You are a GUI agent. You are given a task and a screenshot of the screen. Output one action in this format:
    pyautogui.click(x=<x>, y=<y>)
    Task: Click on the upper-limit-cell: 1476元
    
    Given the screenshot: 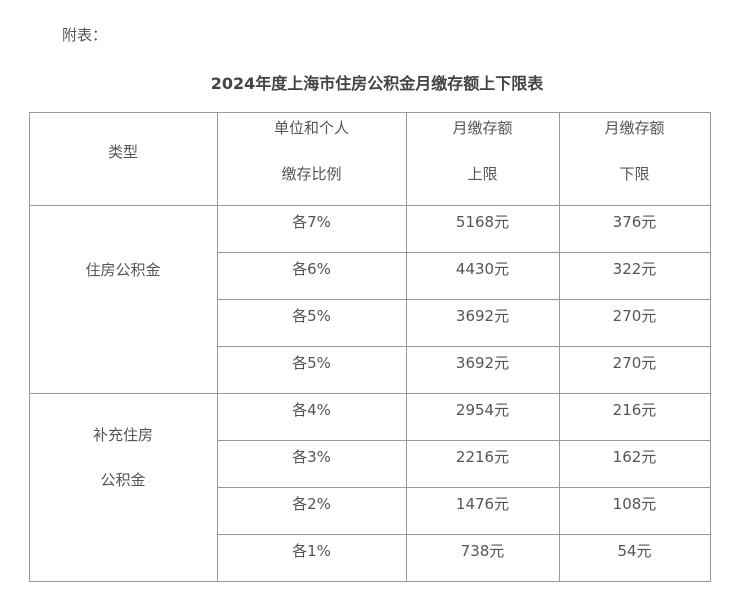 What is the action you would take?
    pyautogui.click(x=482, y=504)
    